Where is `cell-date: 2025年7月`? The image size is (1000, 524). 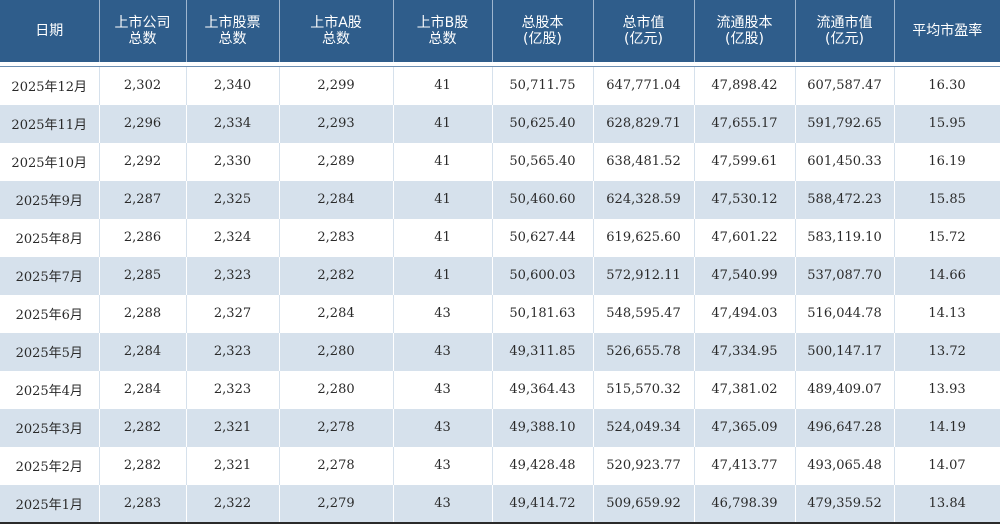 cell-date: 2025年7月 is located at coordinates (50, 275).